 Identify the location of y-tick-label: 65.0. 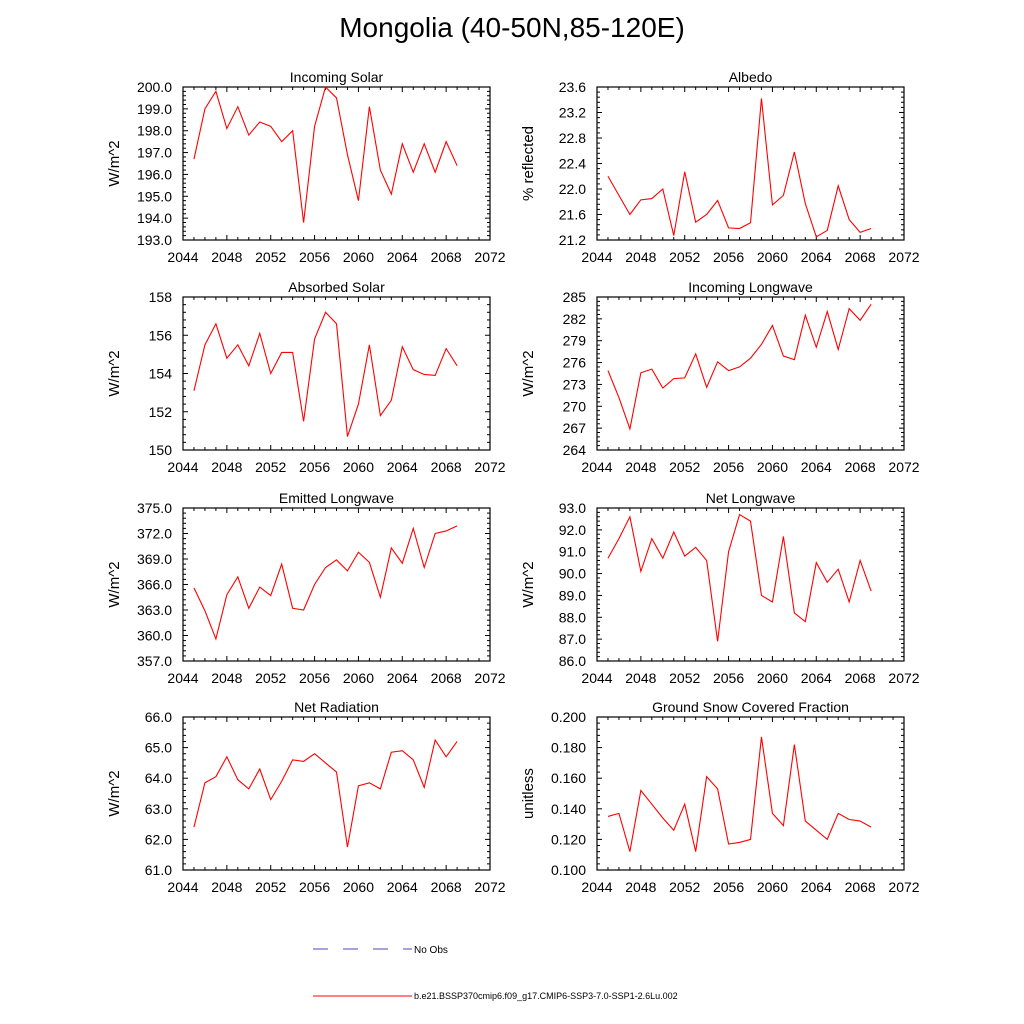
(158, 748).